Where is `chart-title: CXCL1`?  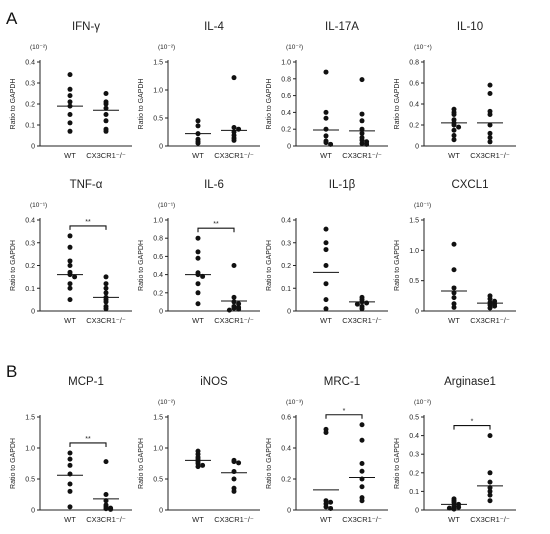
chart-title: CXCL1 is located at coordinates (469, 185).